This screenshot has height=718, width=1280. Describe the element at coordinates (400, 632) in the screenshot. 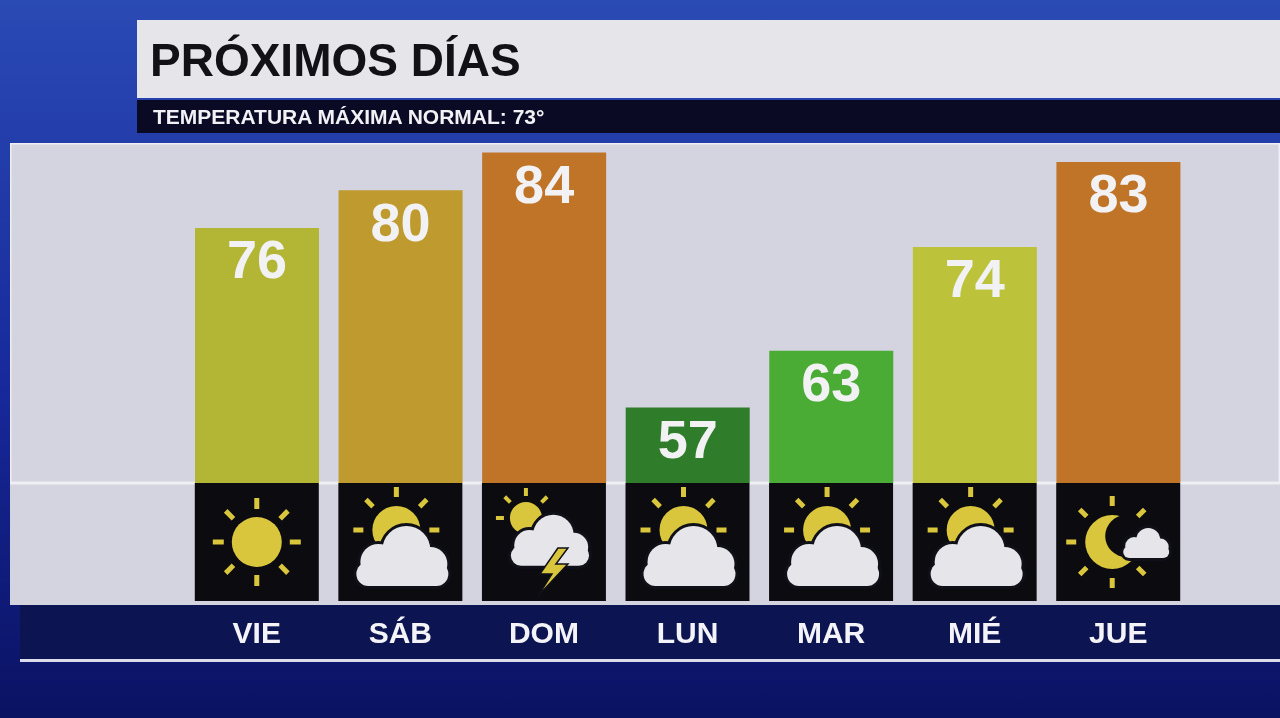

I see `x-tick-label: SÁB` at that location.